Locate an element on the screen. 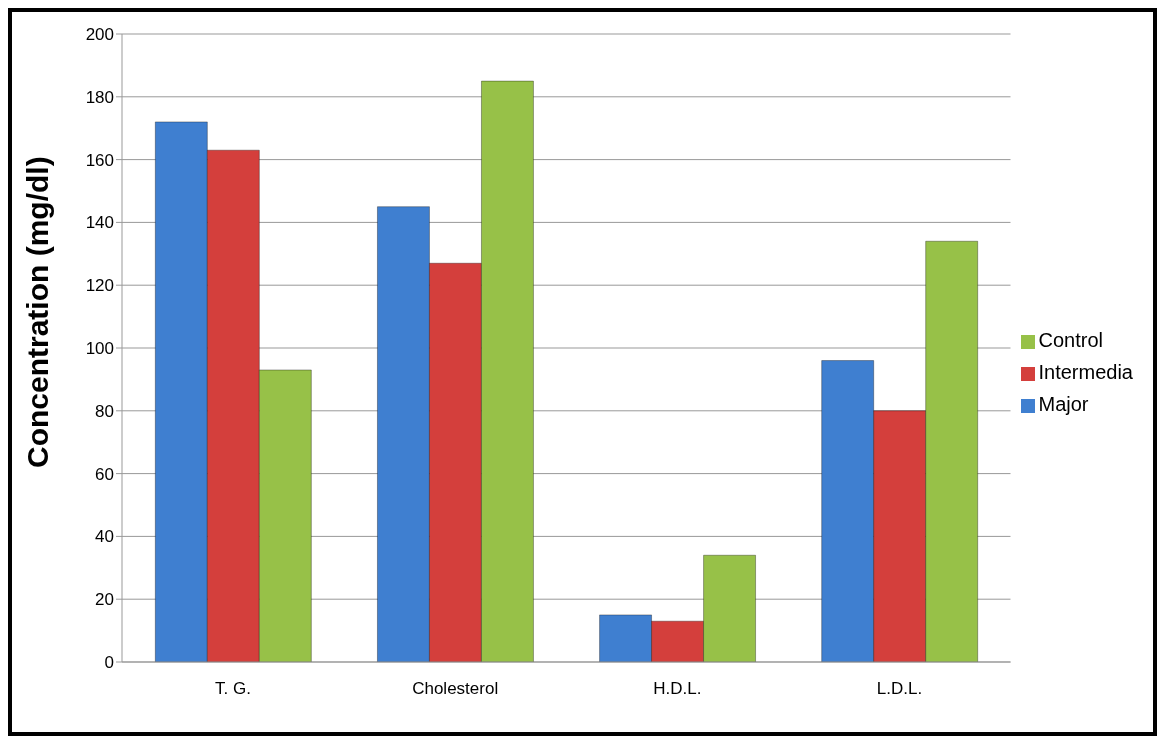 This screenshot has width=1161, height=740. x-tick-label: T. G. is located at coordinates (233, 689).